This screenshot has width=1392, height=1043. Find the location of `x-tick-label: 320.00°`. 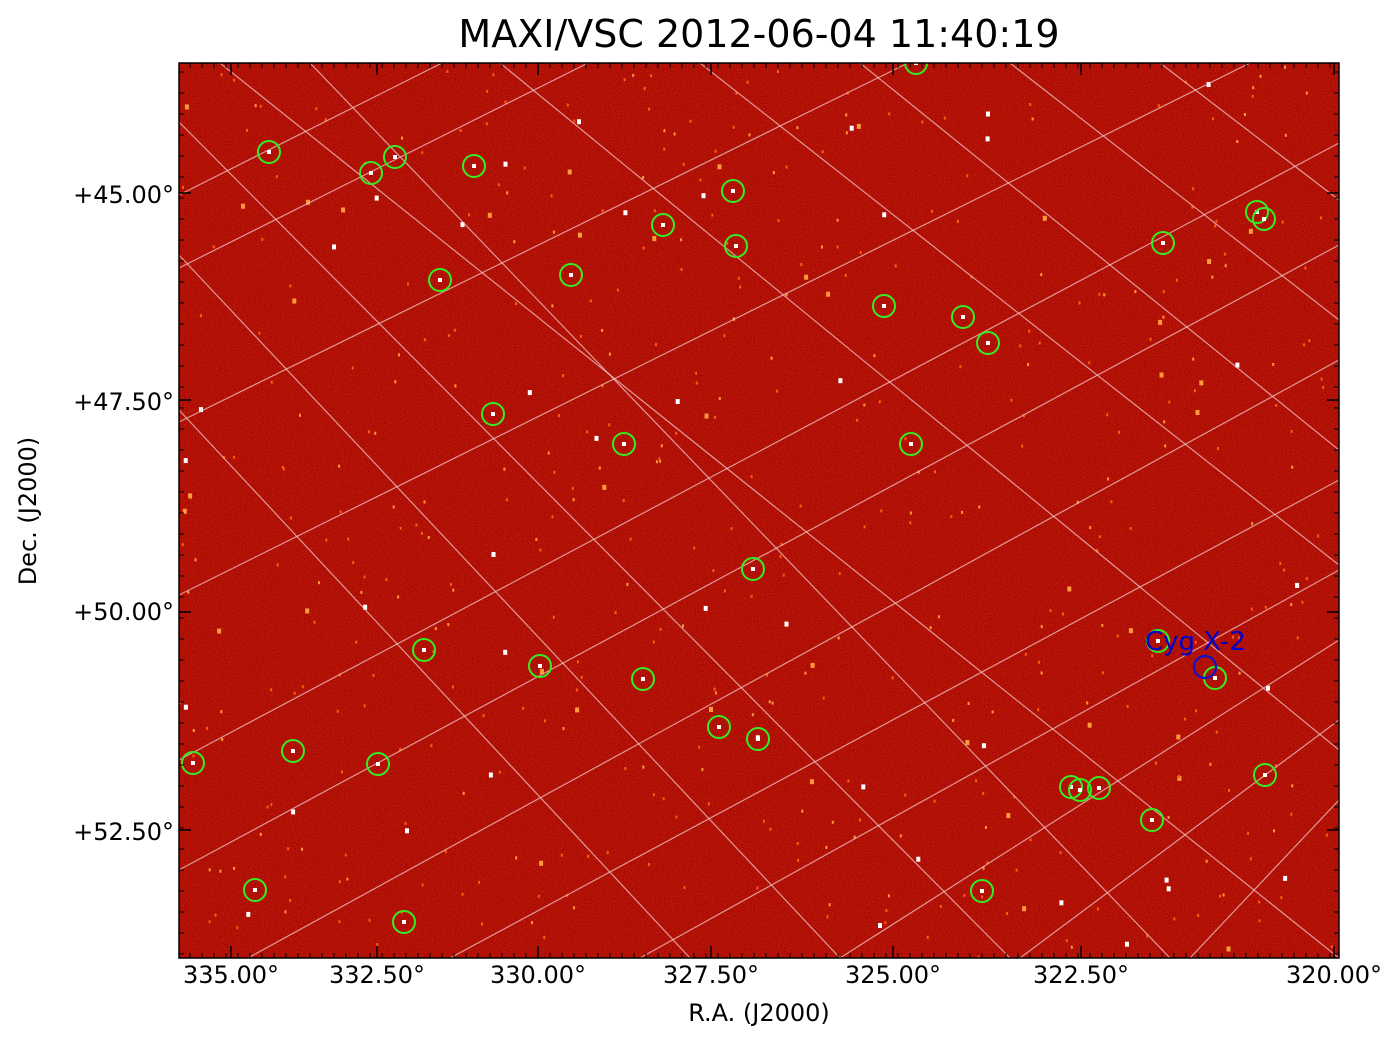

x-tick-label: 320.00° is located at coordinates (1334, 975).